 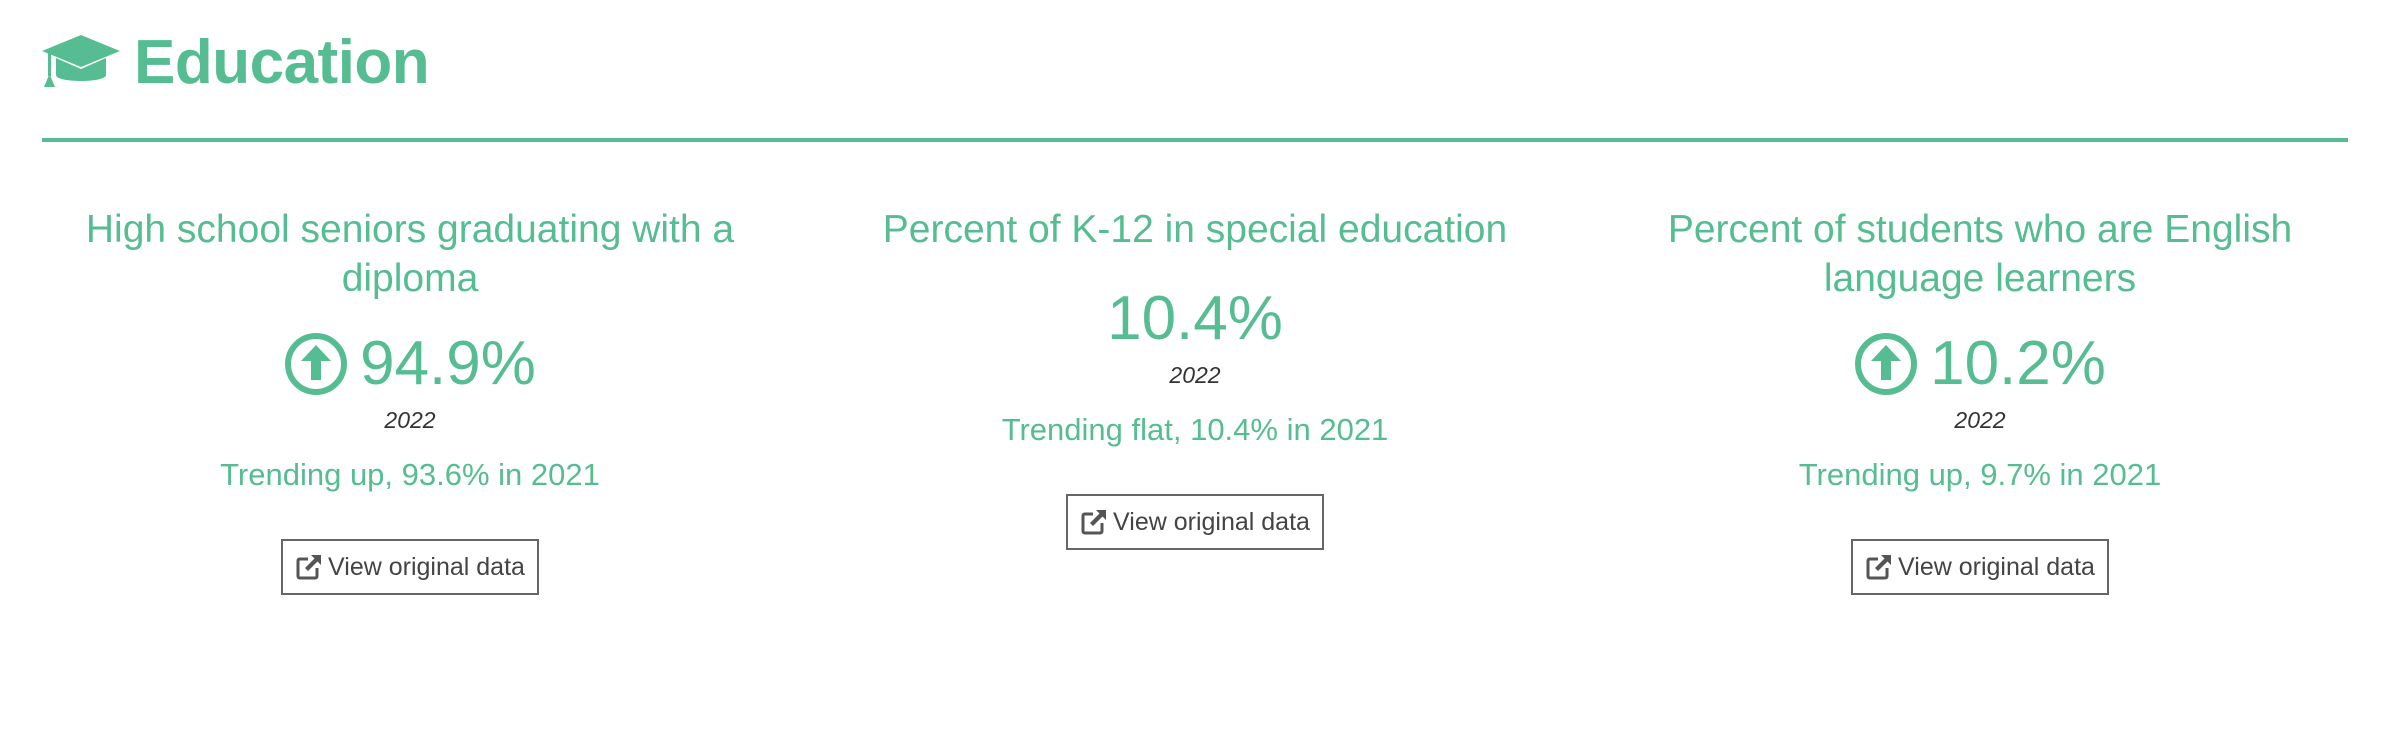 I want to click on page-title: Education, so click(x=282, y=62).